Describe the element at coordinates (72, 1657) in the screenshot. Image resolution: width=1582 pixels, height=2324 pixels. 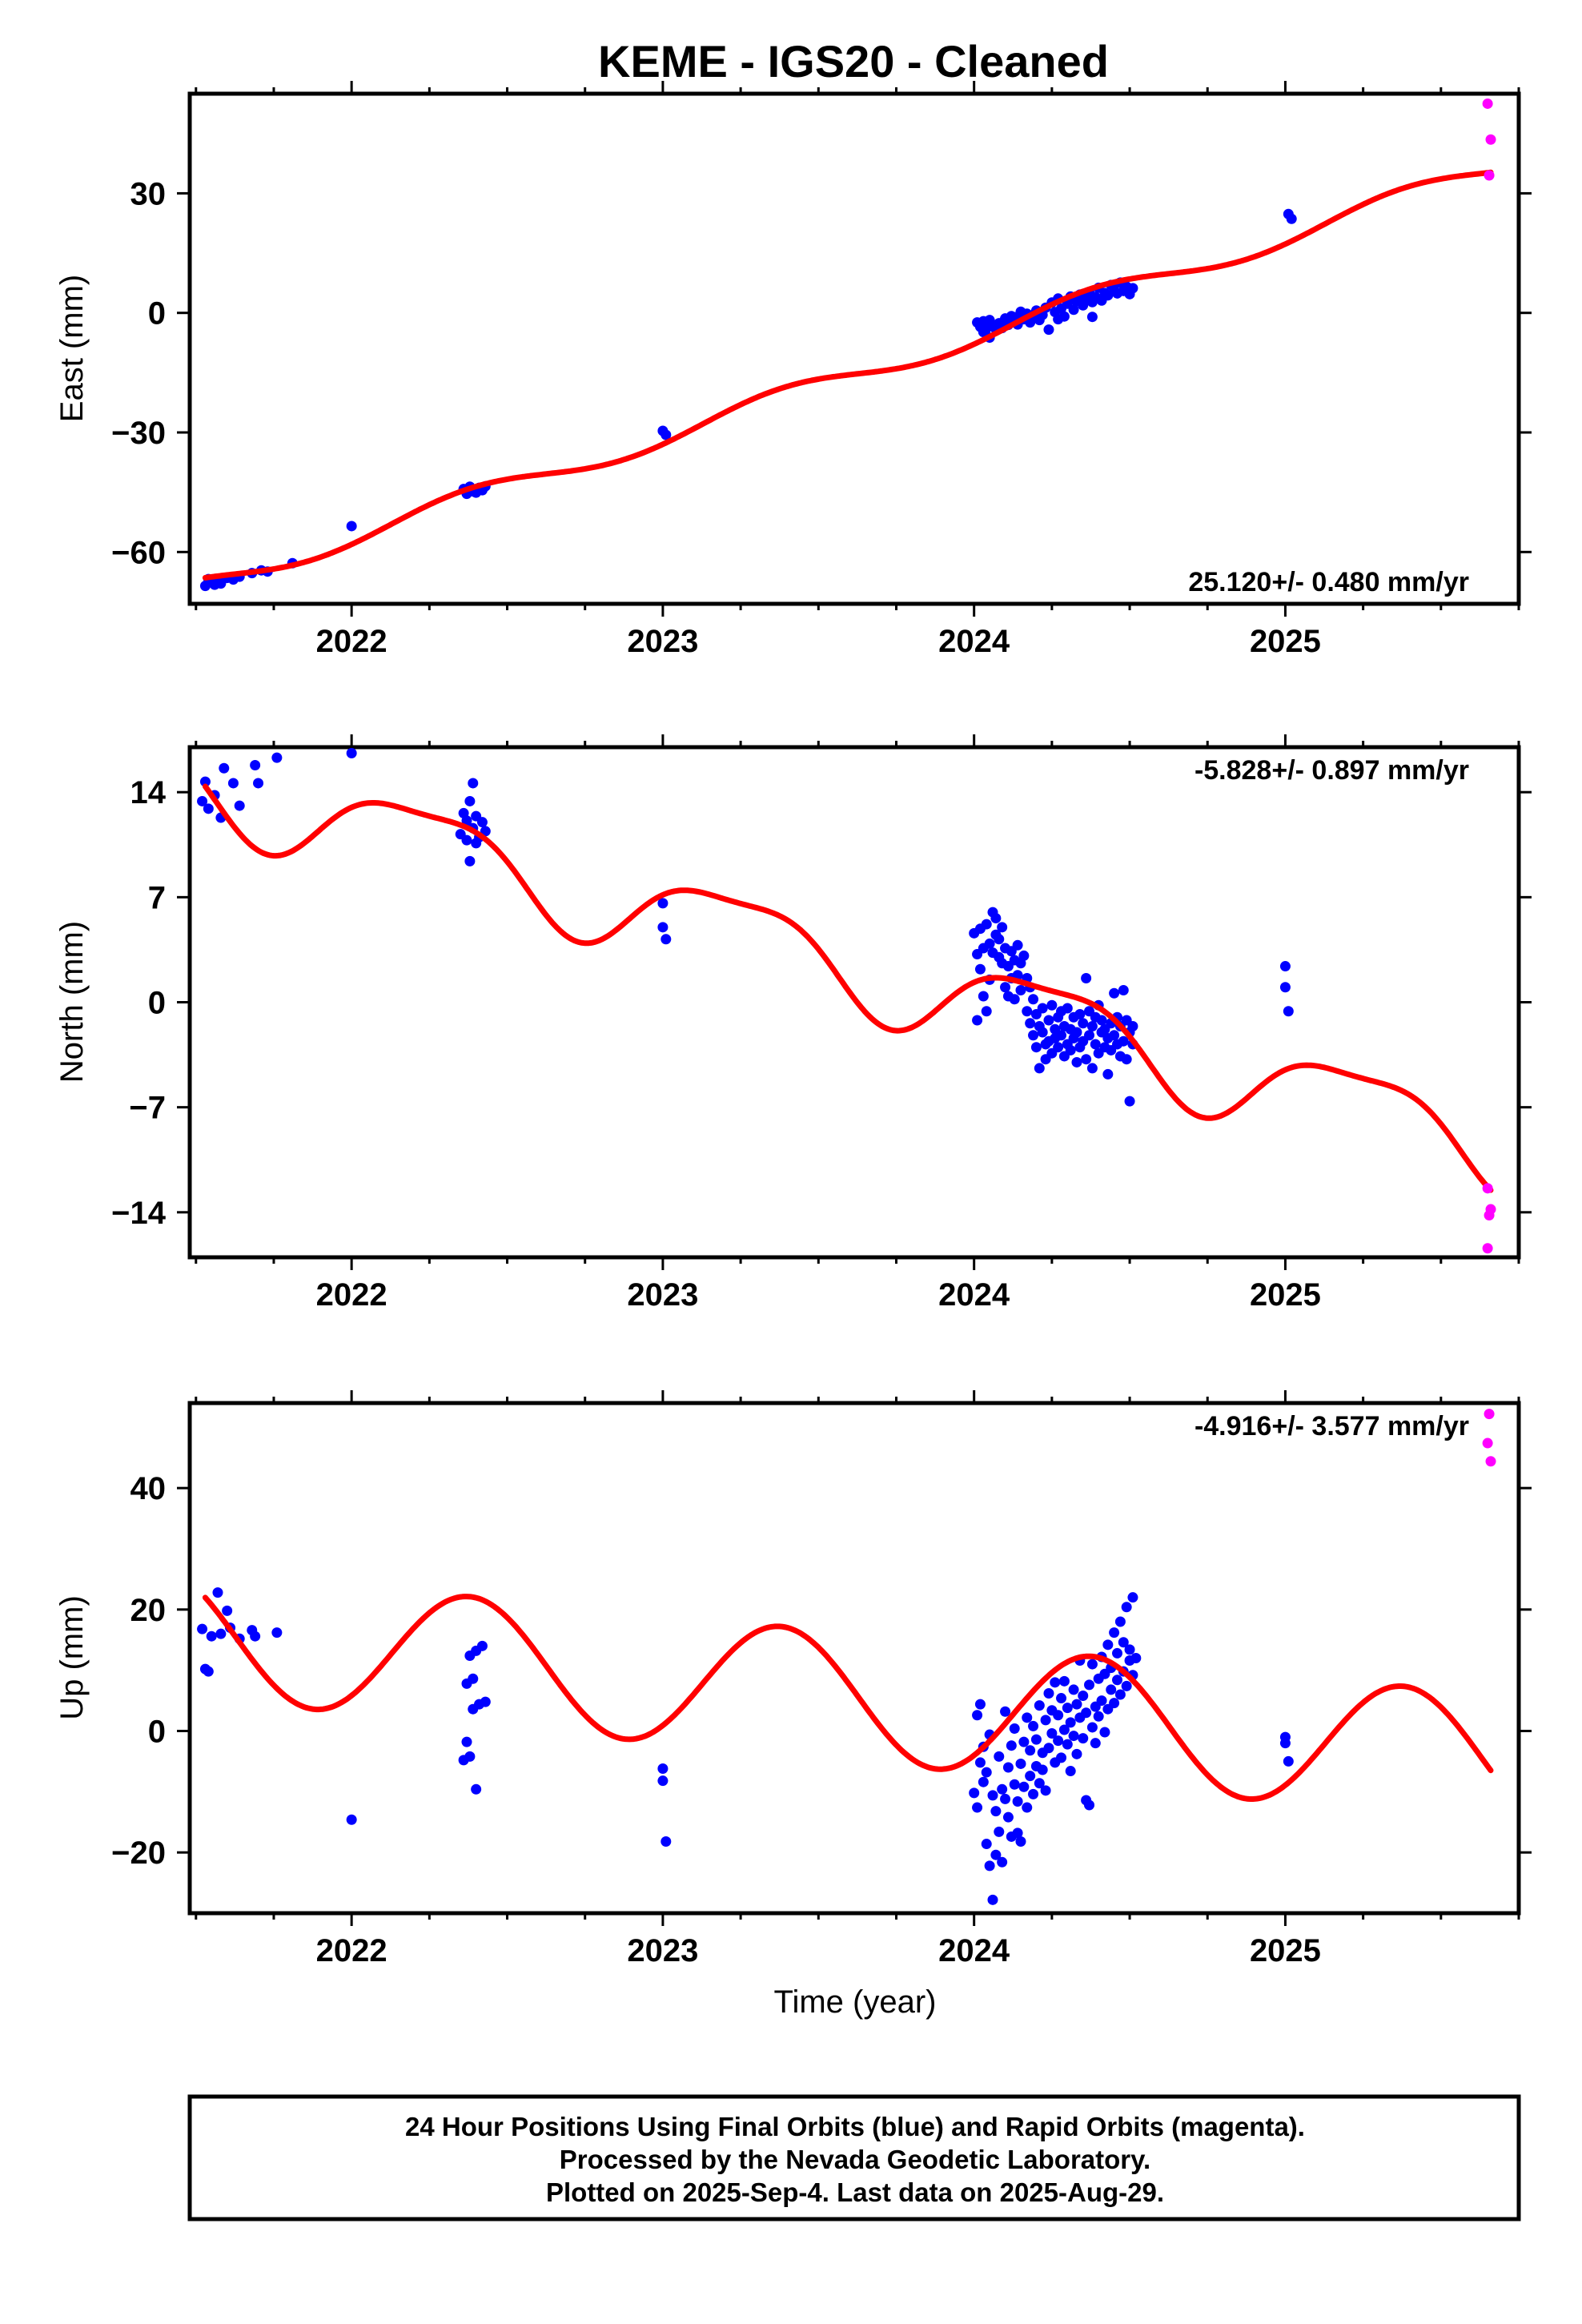
I see `up-ylabel: Up (mm)` at that location.